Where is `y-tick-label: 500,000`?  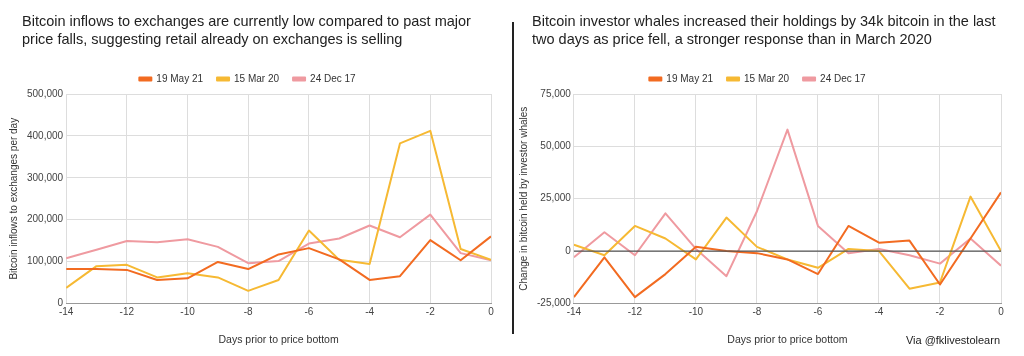 y-tick-label: 500,000 is located at coordinates (45, 93).